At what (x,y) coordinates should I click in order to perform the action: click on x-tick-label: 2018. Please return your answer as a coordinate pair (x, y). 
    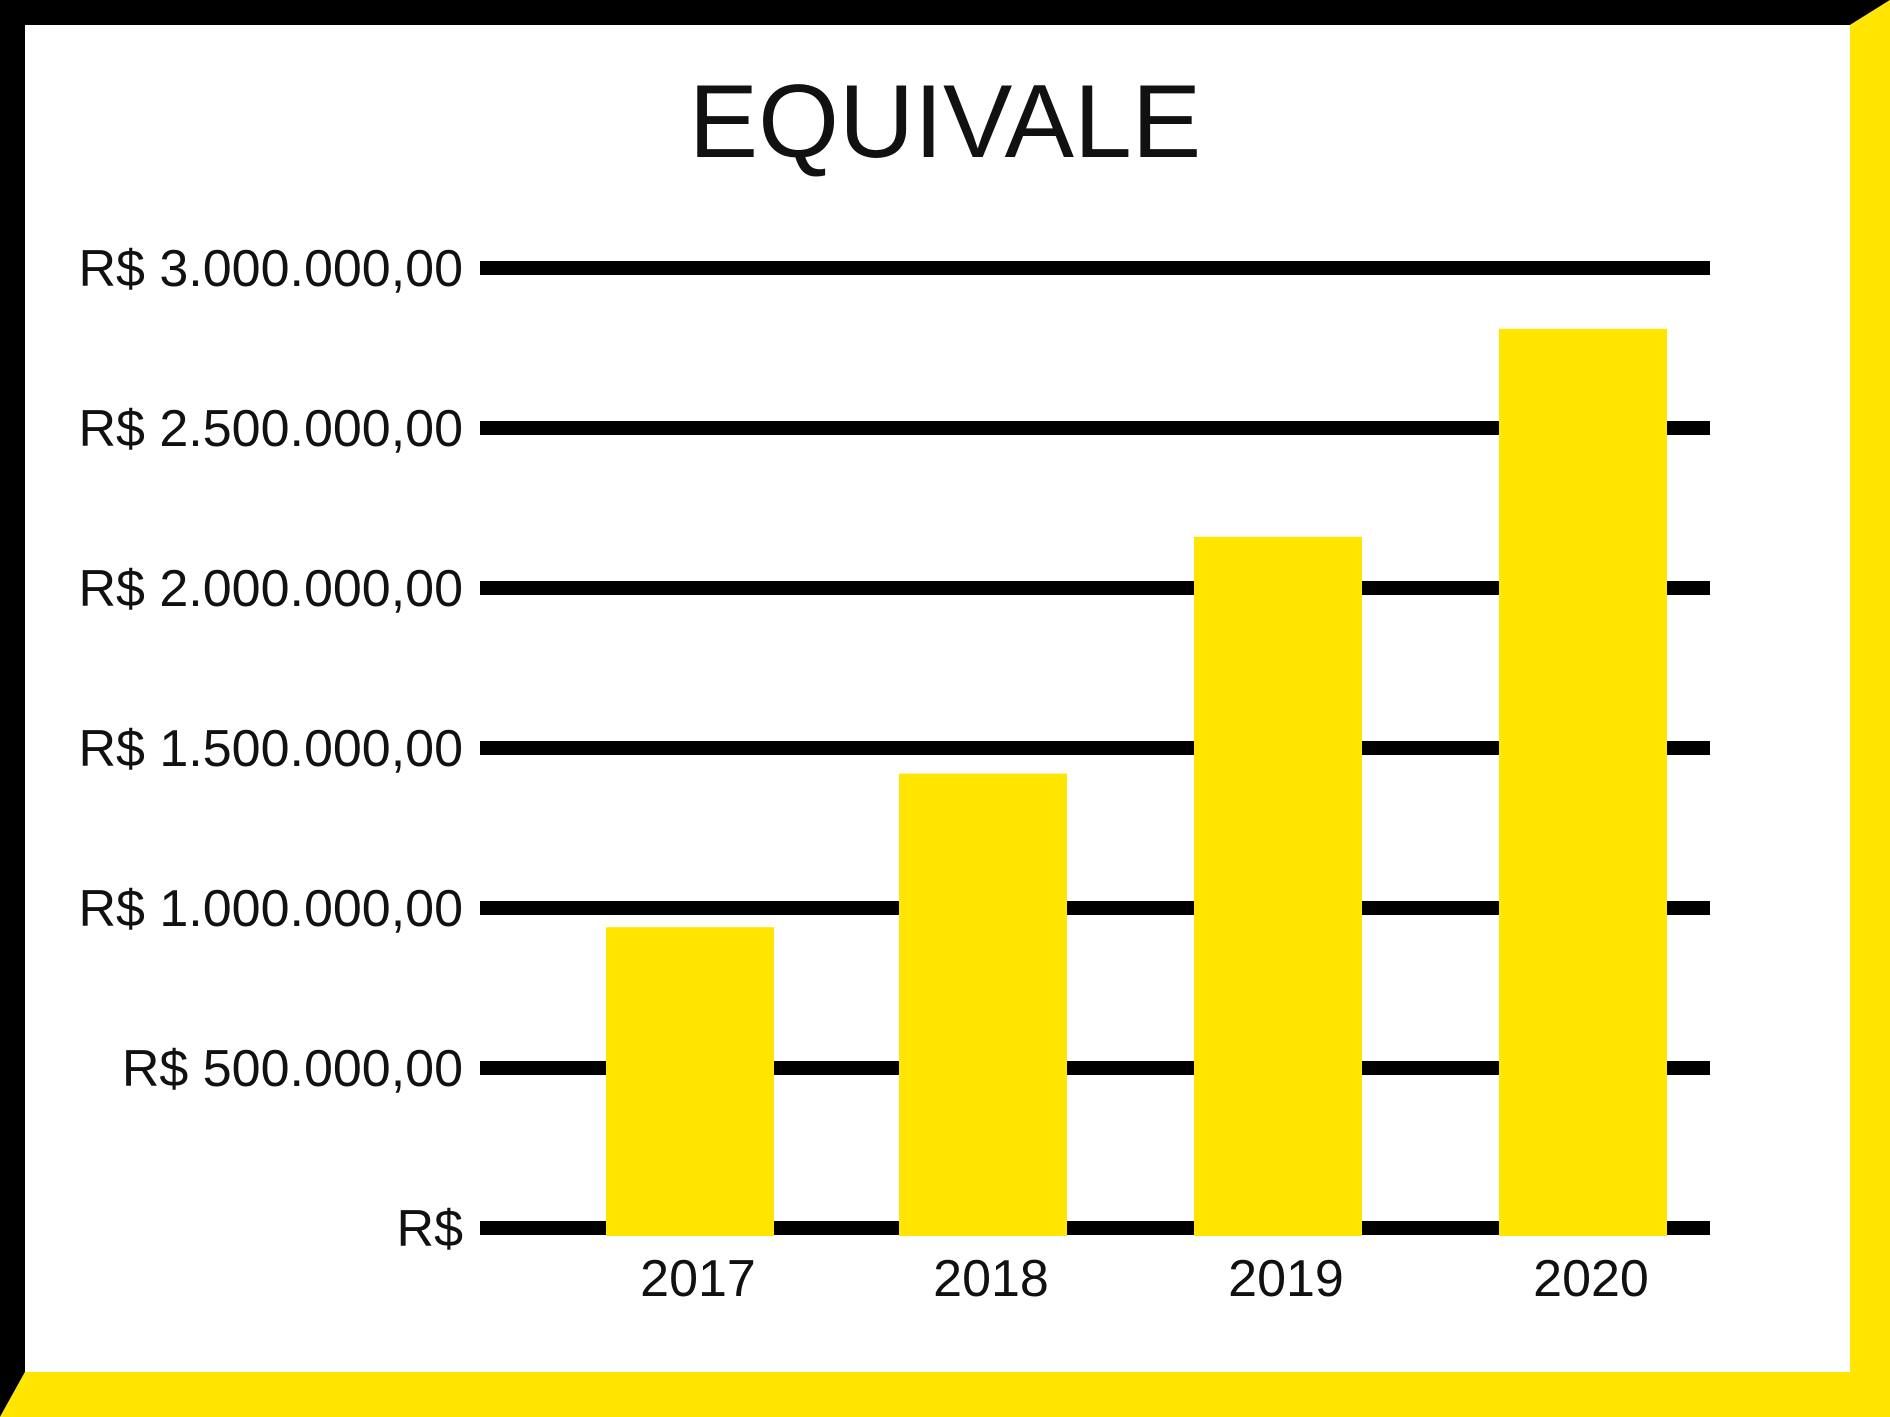
    Looking at the image, I should click on (991, 1279).